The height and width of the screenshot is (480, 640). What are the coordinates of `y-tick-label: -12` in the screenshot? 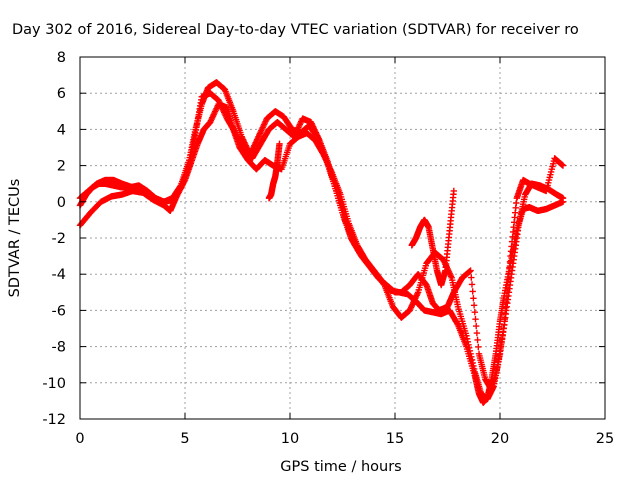 It's located at (54, 420).